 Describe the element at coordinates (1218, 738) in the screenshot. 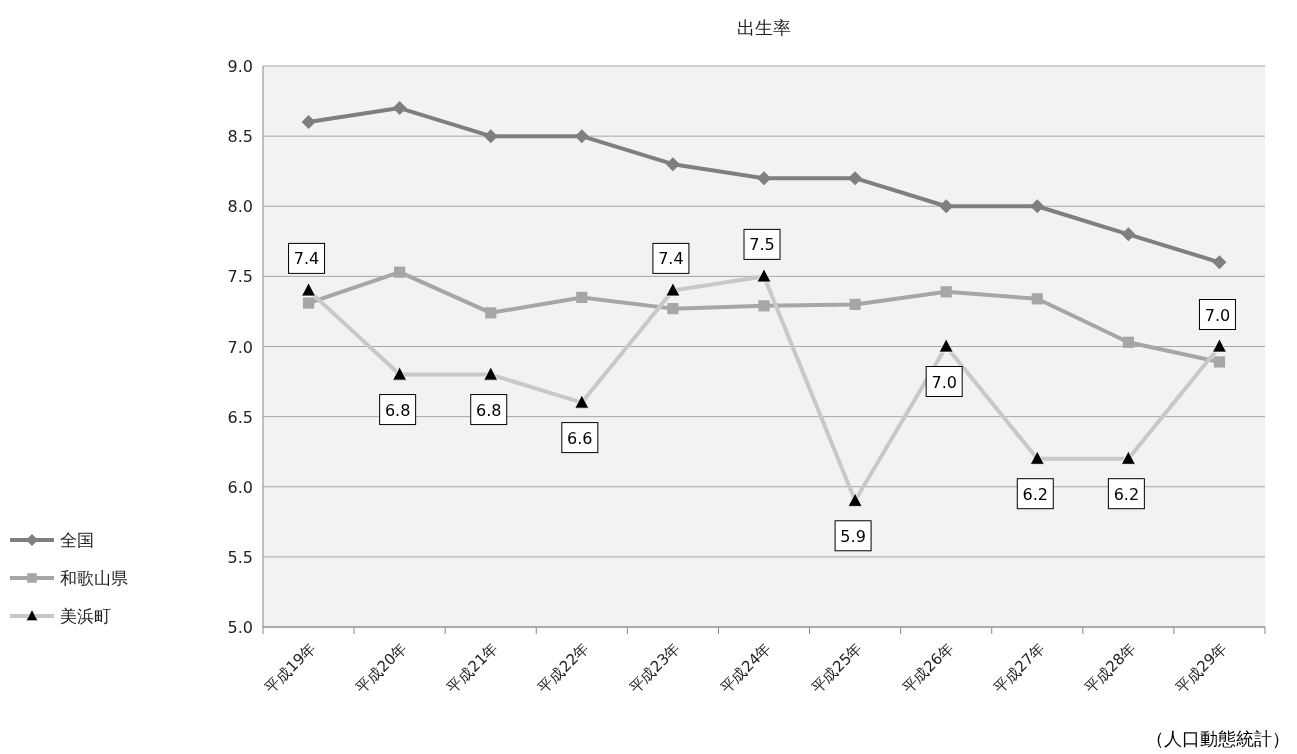

I see `text: （人口動態統計）` at that location.